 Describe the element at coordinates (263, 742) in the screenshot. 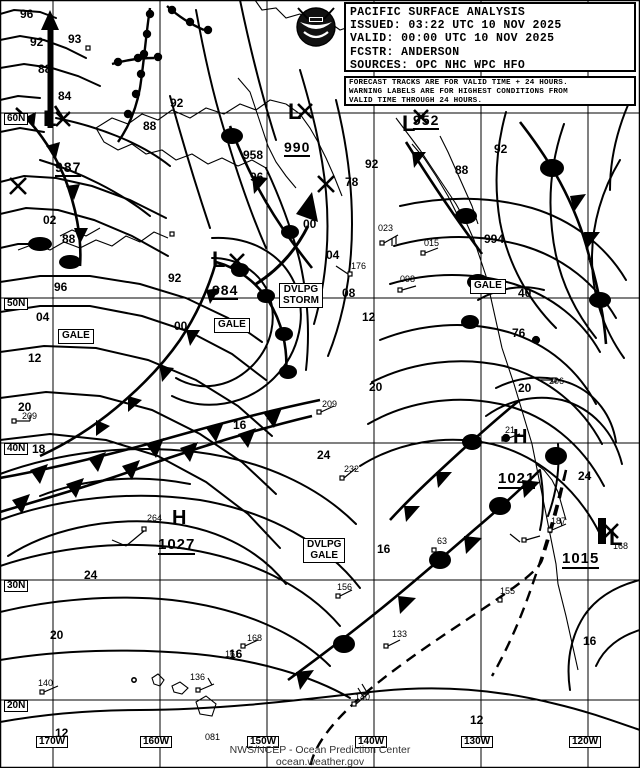

I see `longitude-label: 150W` at that location.